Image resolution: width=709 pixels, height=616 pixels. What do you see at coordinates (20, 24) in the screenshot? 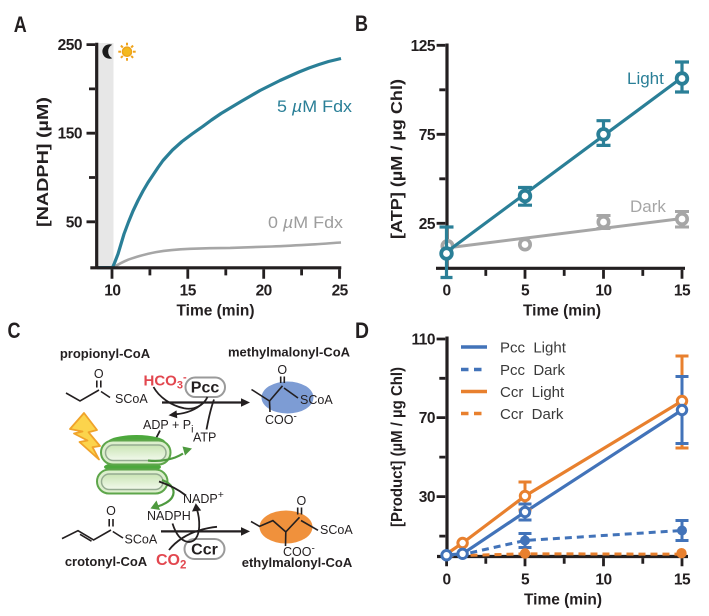
I see `svg-text: A` at bounding box center [20, 24].